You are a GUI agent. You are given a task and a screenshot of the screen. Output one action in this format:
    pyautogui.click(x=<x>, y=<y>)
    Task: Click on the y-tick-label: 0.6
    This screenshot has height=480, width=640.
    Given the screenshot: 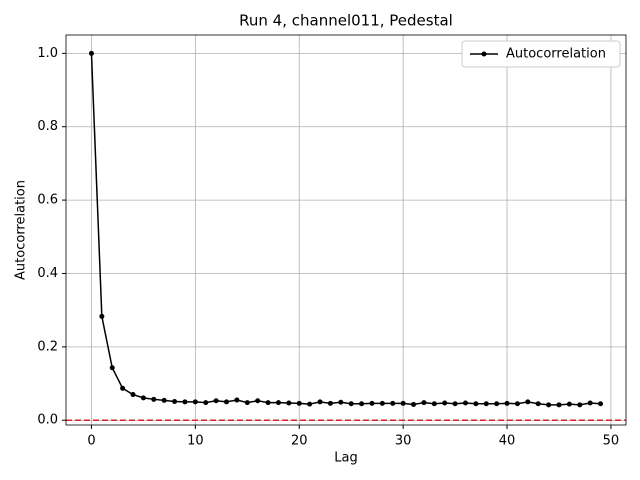 What is the action you would take?
    pyautogui.click(x=47, y=200)
    